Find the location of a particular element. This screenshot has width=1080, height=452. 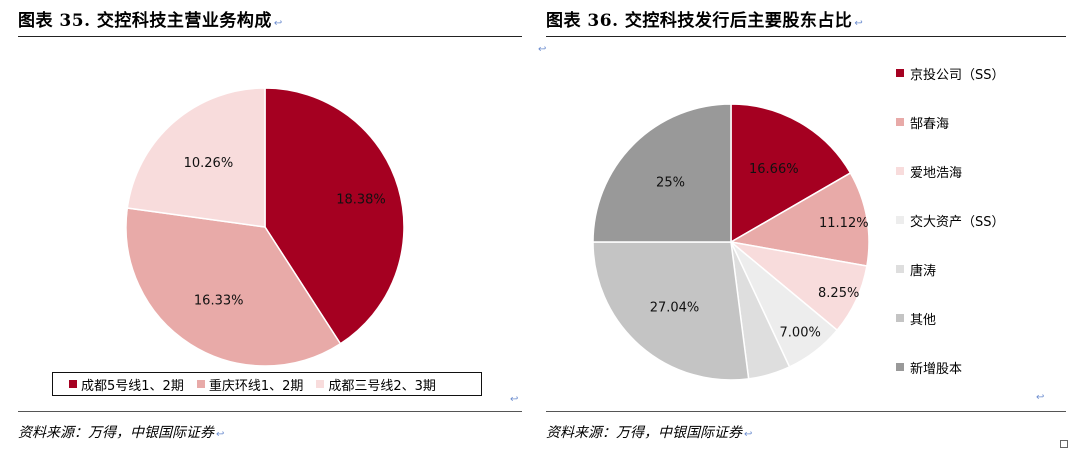

left-pie-data-label-1: 18.38% is located at coordinates (361, 200).